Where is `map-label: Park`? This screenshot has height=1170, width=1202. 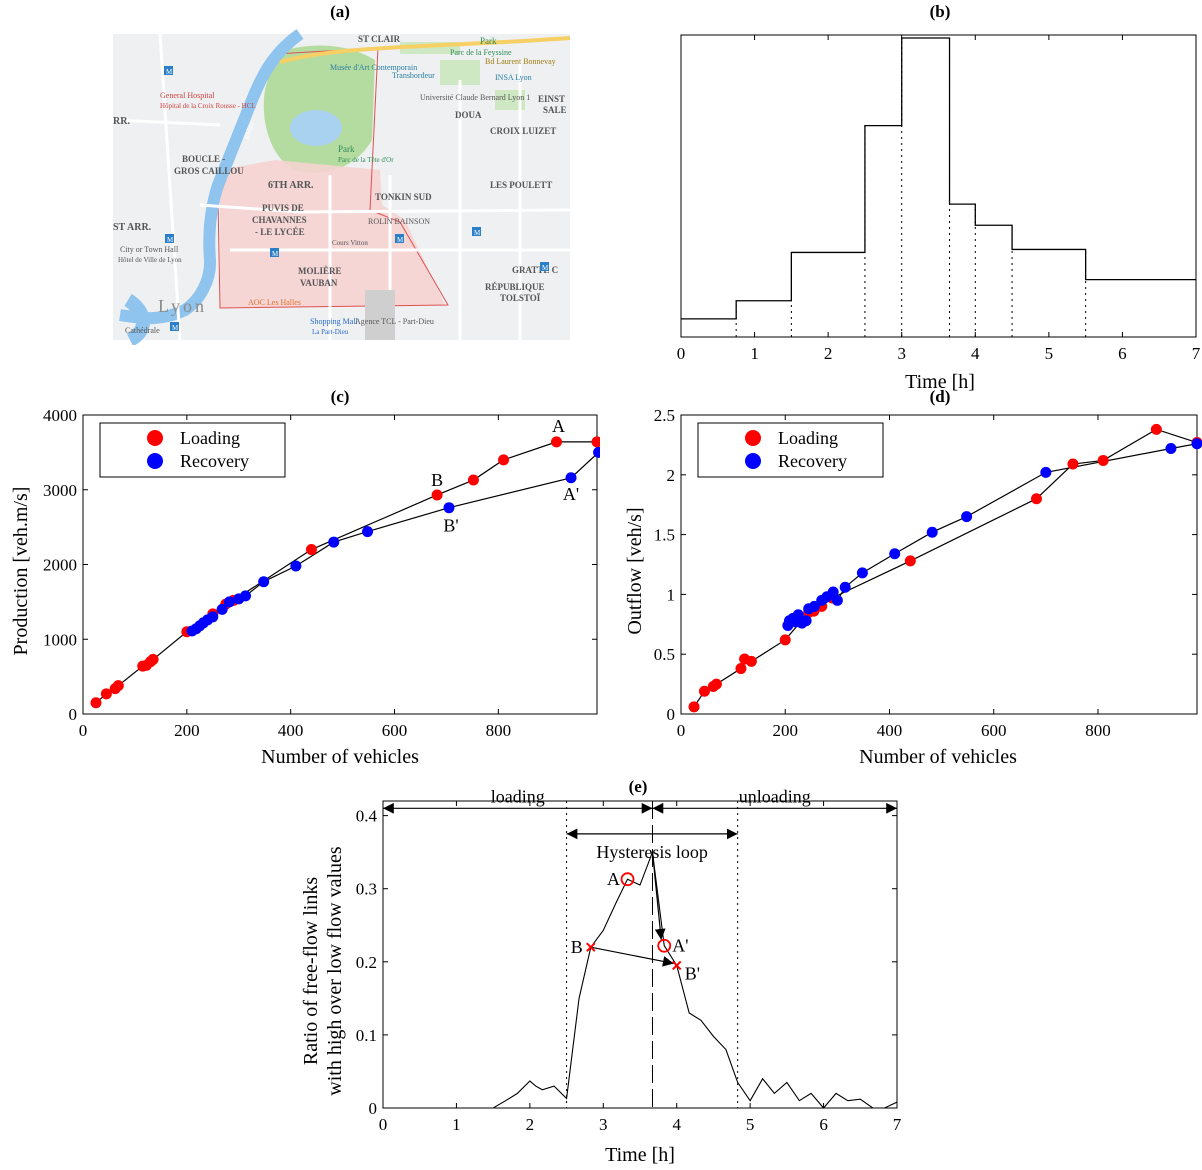 map-label: Park is located at coordinates (346, 149).